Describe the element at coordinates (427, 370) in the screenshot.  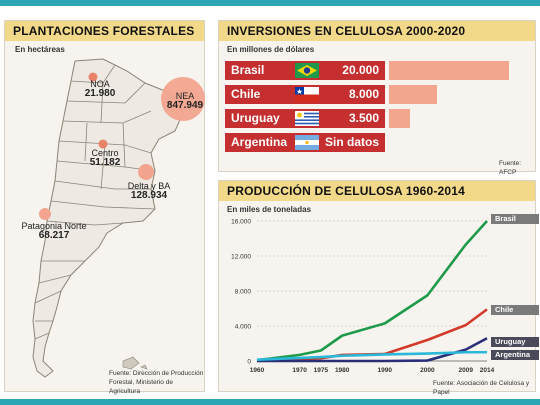
I see `x-tick-label: 2000` at that location.